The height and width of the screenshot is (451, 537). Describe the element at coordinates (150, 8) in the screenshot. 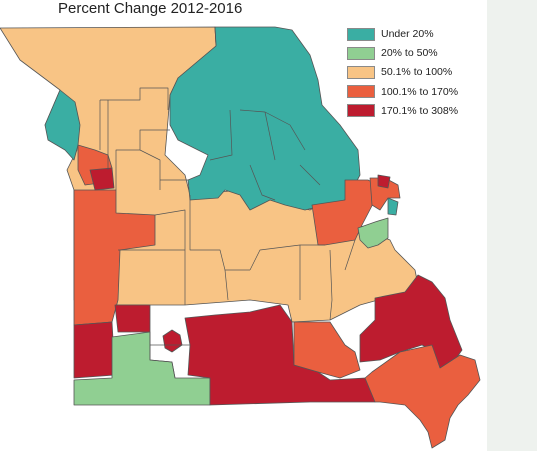

I see `map-title: Percent Change 2012-2016` at that location.